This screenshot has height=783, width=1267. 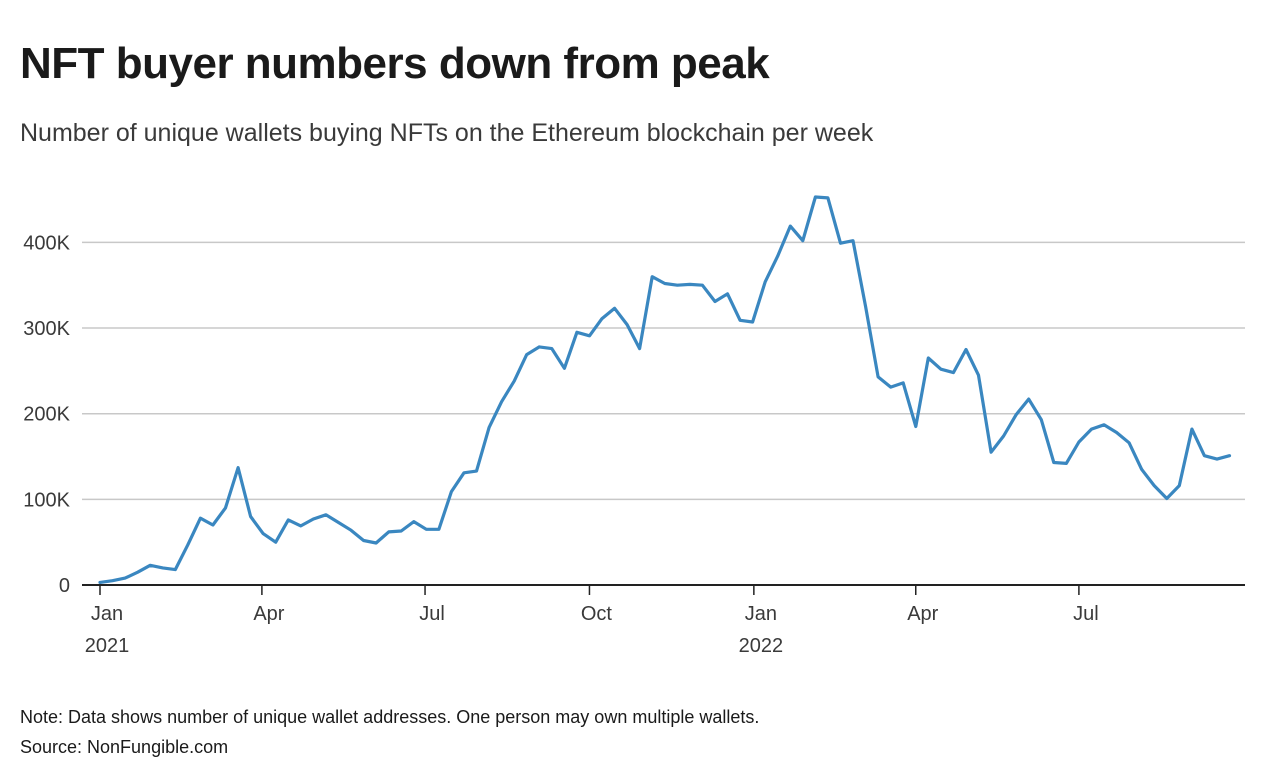 What do you see at coordinates (395, 63) in the screenshot?
I see `chart-title: NFT buyer numbers down from peak` at bounding box center [395, 63].